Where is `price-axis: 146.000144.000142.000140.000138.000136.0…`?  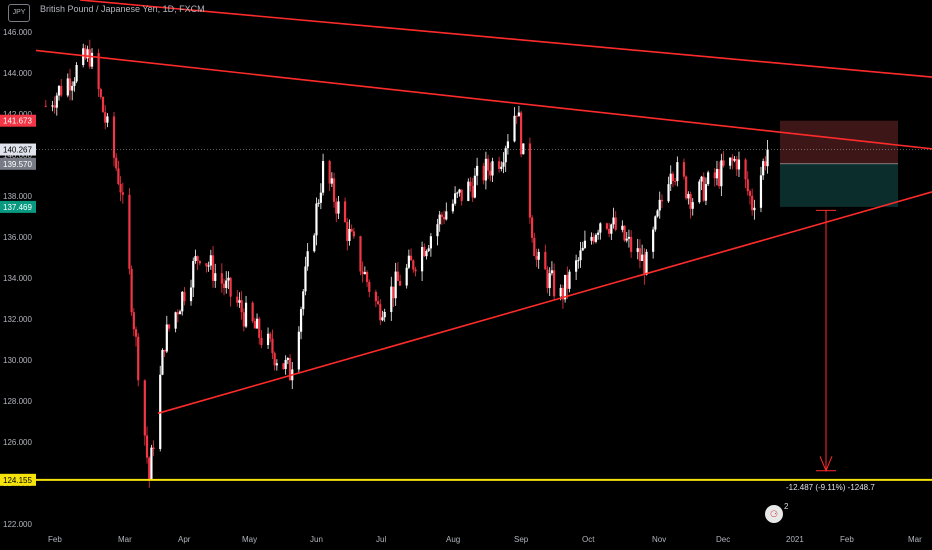
price-axis: 146.000144.000142.000140.000138.000136.0… is located at coordinates (18, 278).